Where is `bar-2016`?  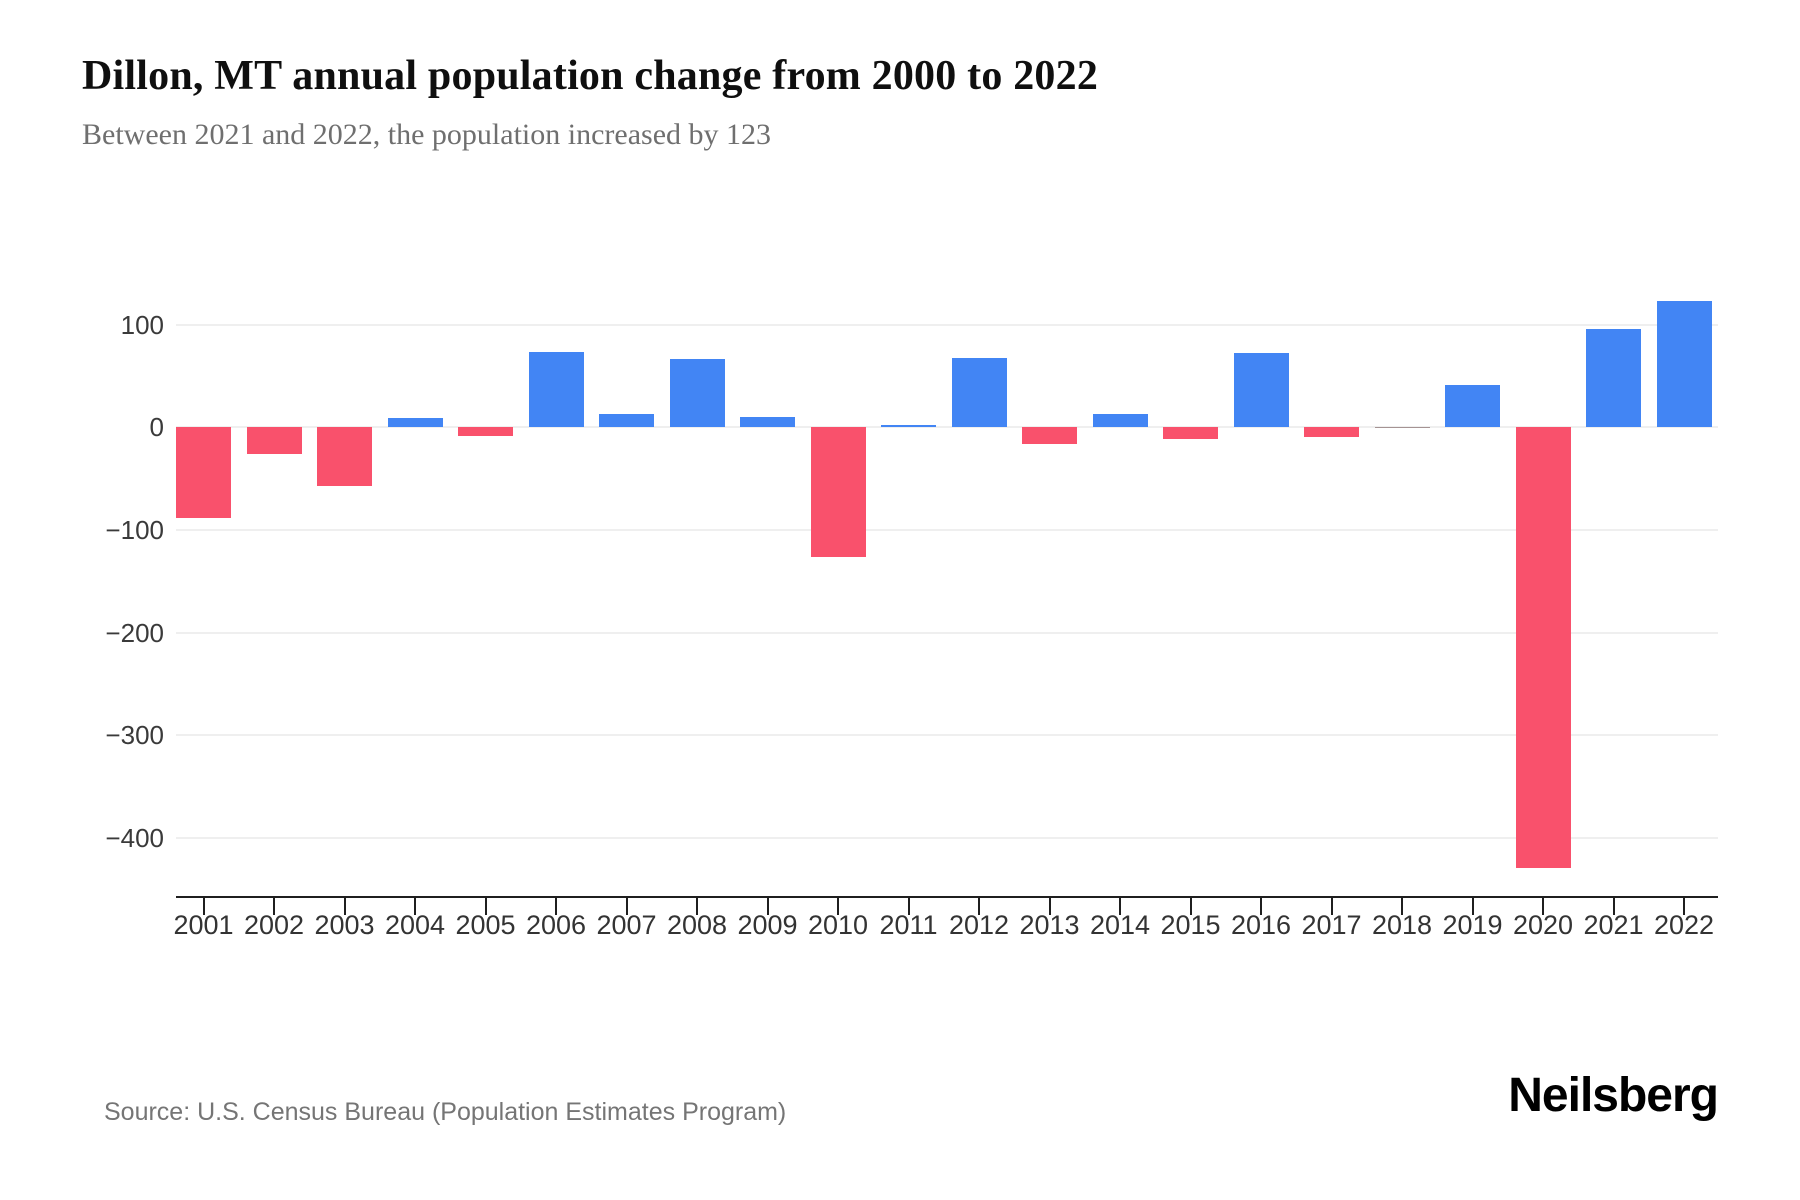
bar-2016 is located at coordinates (1261, 390).